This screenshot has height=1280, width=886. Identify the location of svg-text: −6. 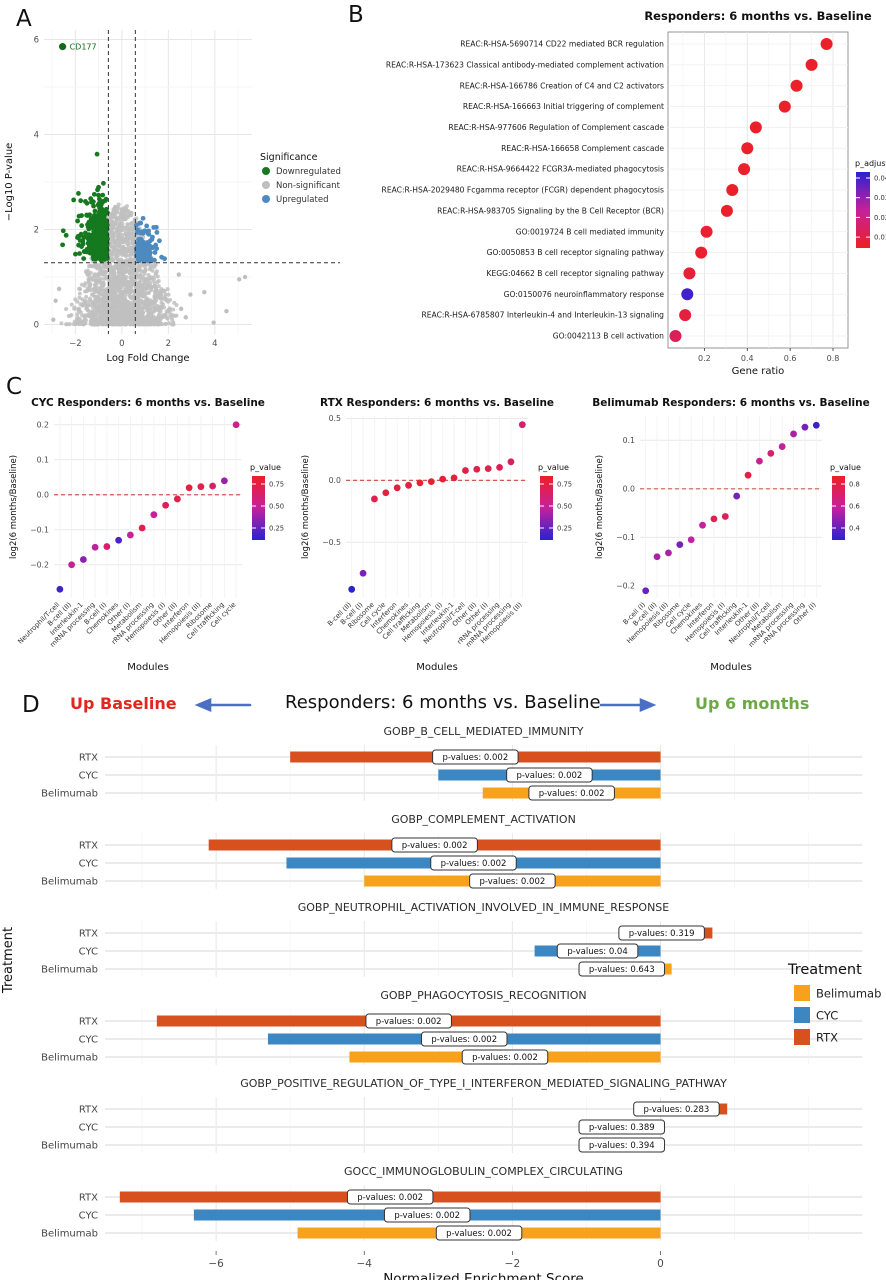
(216, 1264).